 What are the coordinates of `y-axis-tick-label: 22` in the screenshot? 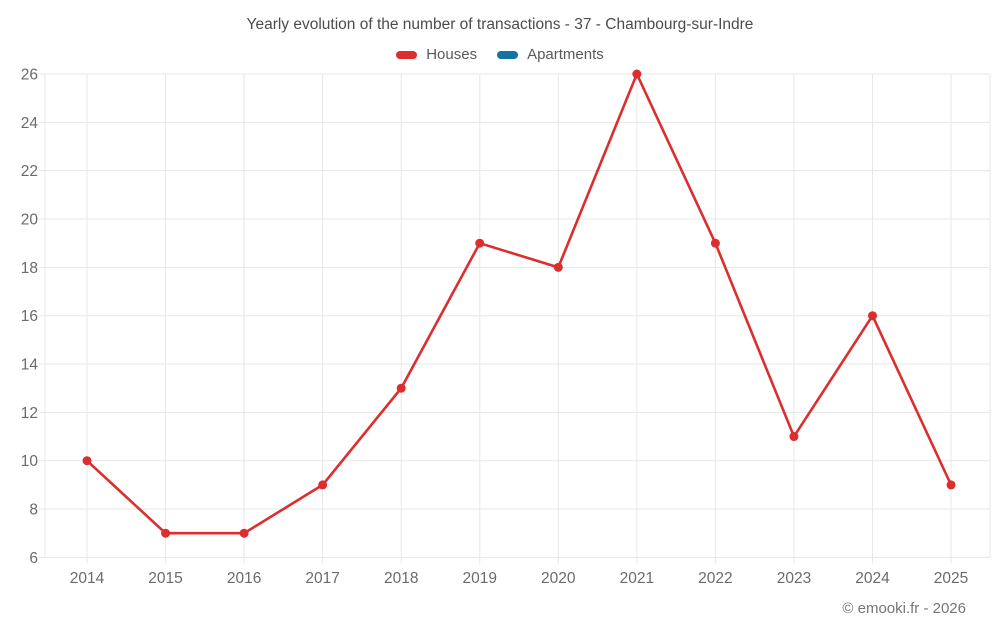 It's located at (29, 171).